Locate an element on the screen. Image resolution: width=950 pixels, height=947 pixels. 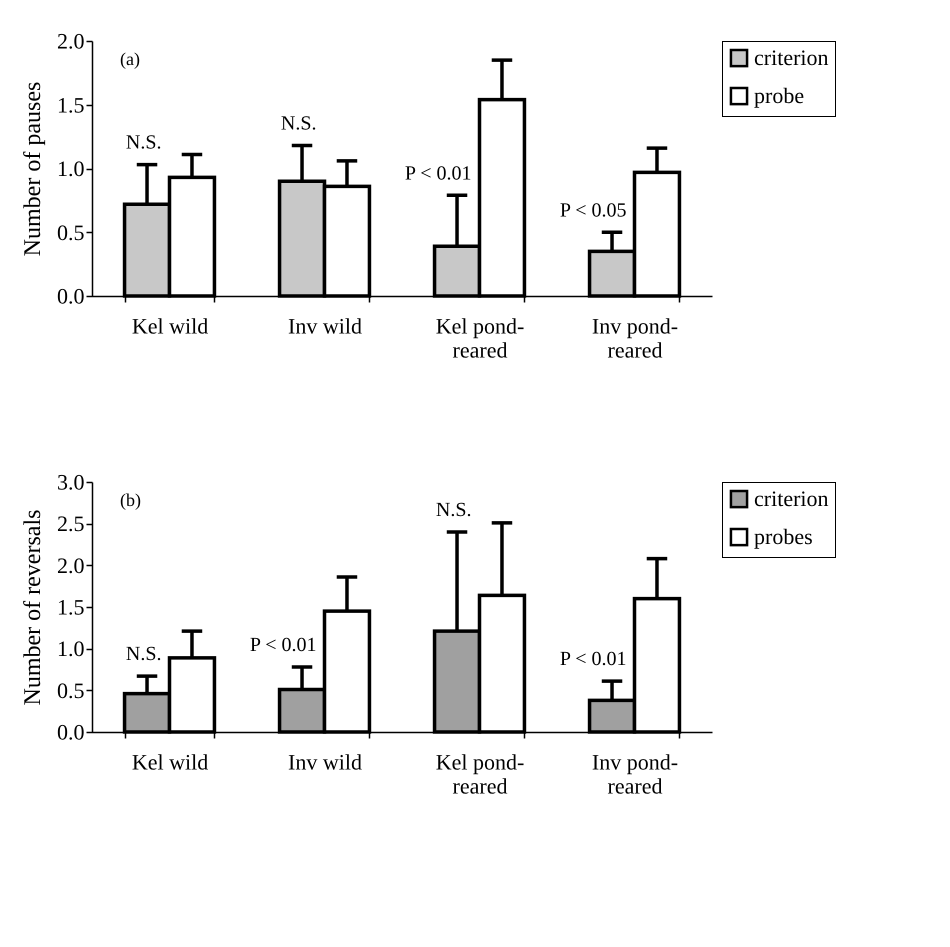
y-tick-label: 3.0 is located at coordinates (70, 482).